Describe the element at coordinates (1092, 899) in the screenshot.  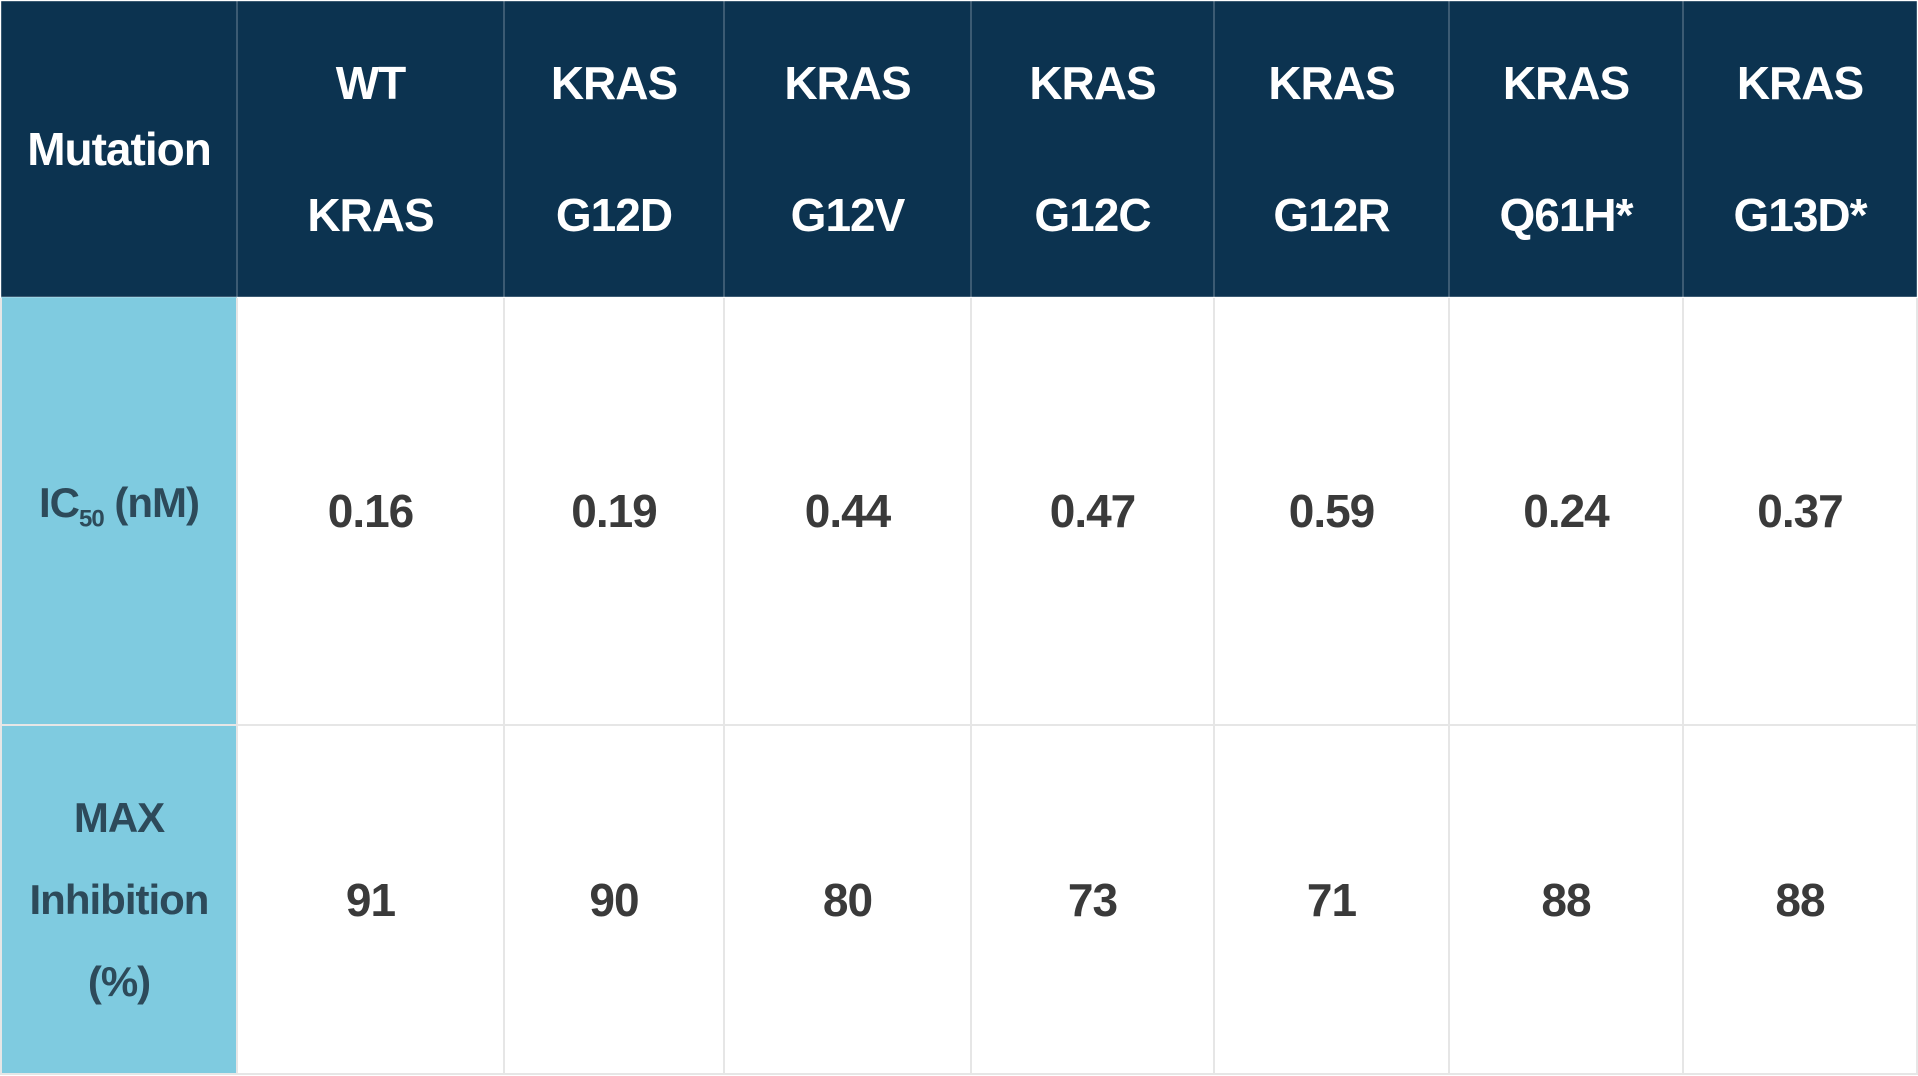
I see `value-cell: 73` at that location.